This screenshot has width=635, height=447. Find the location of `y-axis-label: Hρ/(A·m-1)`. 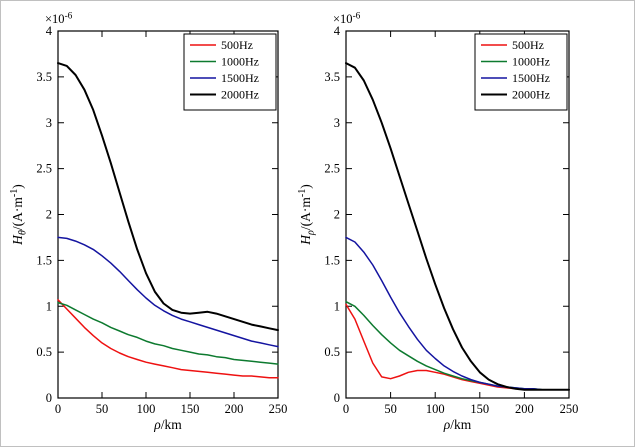

y-axis-label: Hρ/(A·m-1) is located at coordinates (306, 215).